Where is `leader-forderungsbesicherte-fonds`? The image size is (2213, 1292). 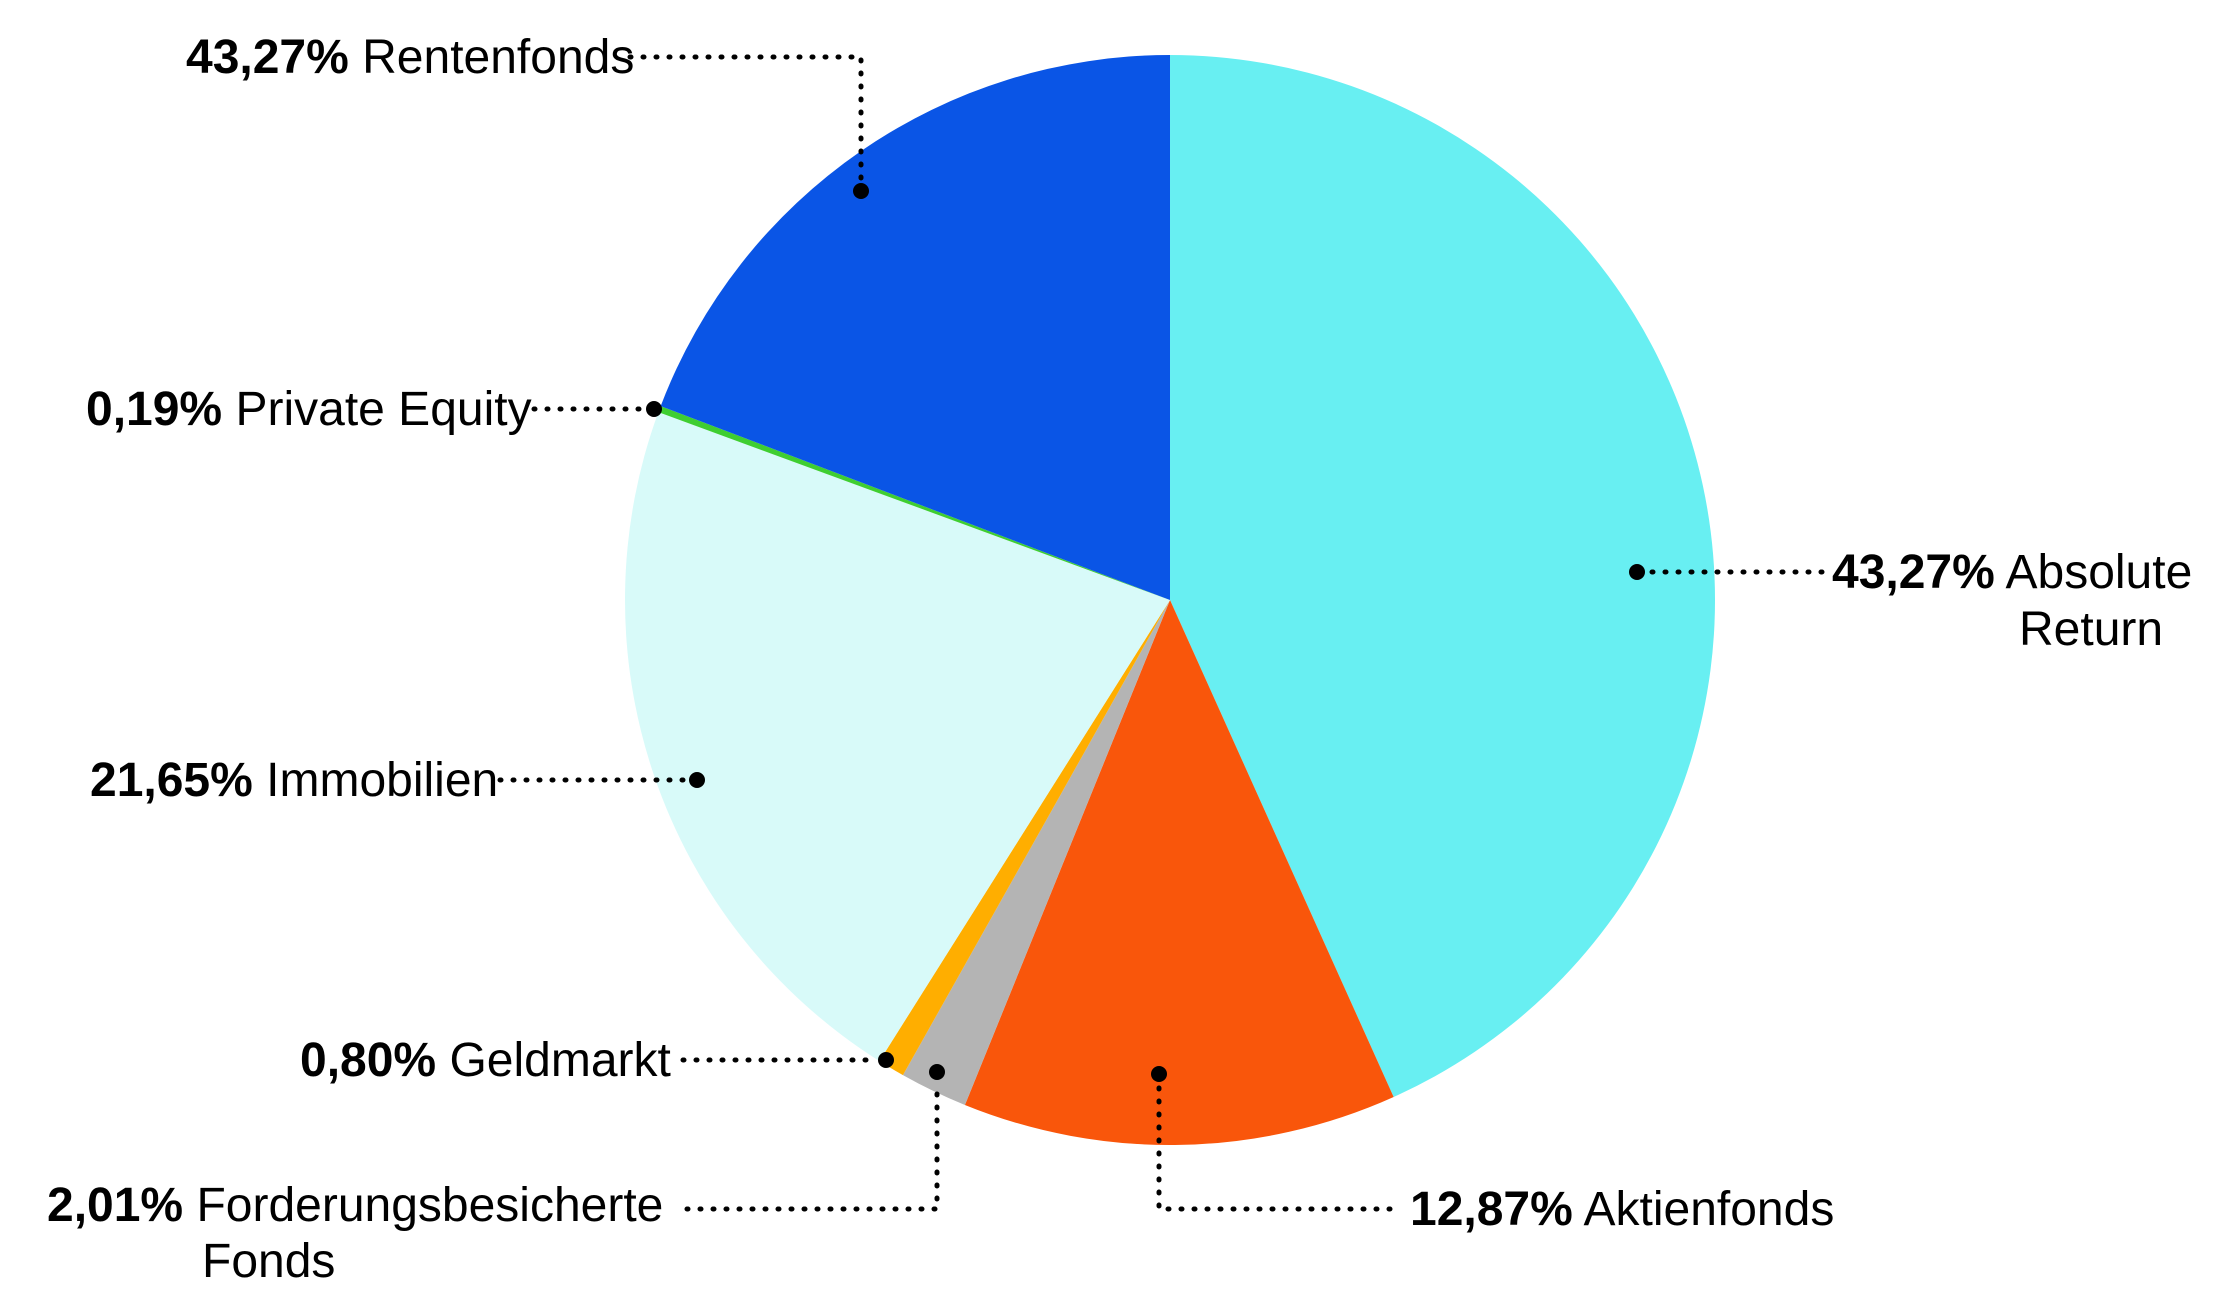 leader-forderungsbesicherte-fonds is located at coordinates (812, 1146).